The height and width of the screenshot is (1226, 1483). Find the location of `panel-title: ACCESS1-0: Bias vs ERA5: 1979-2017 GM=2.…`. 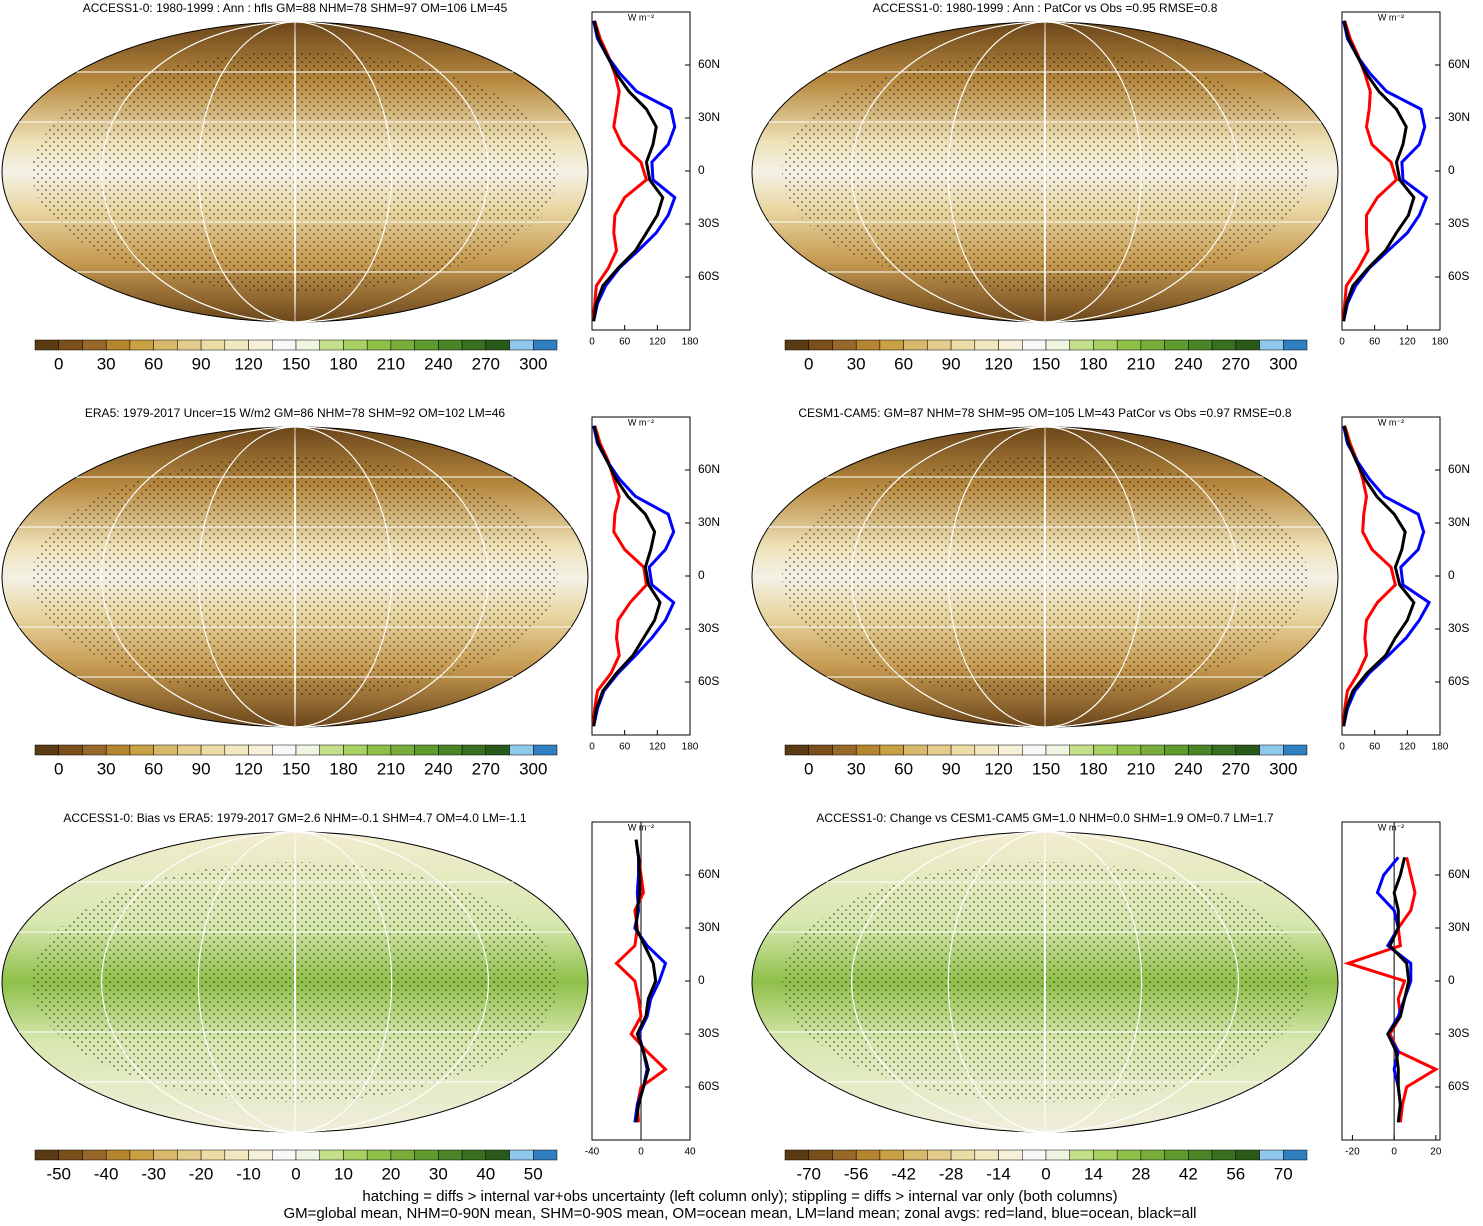

panel-title: ACCESS1-0: Bias vs ERA5: 1979-2017 GM=2.… is located at coordinates (295, 818).